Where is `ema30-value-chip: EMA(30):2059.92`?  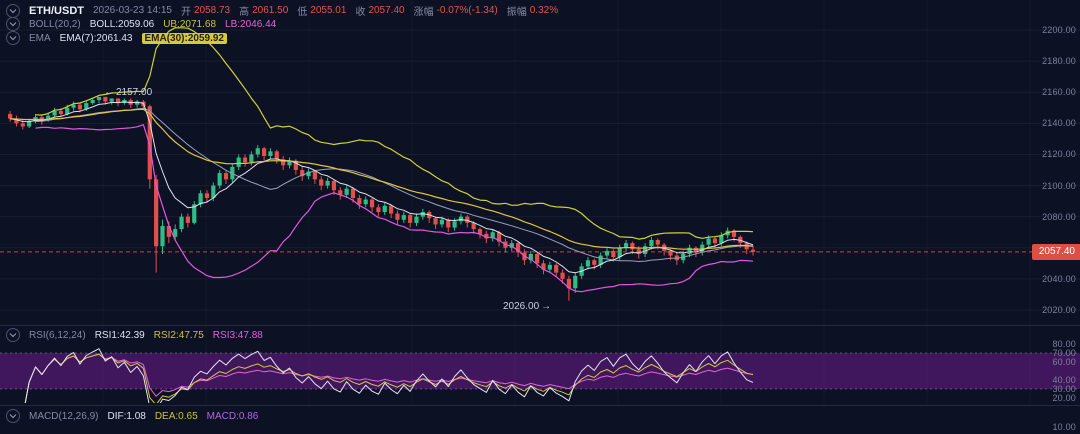 ema30-value-chip: EMA(30):2059.92 is located at coordinates (184, 38).